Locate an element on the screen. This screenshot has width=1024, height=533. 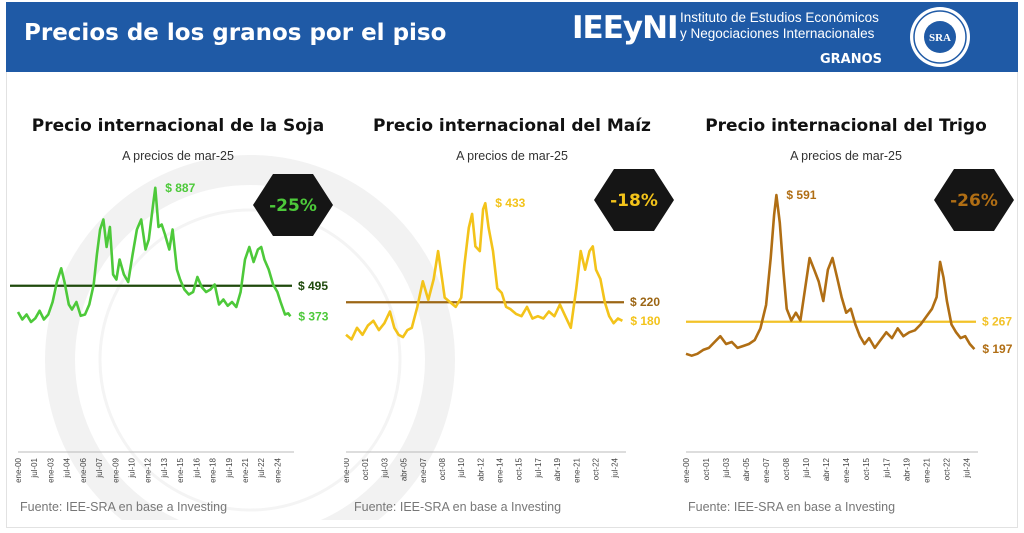
max-label: $ 887 is located at coordinates (180, 188).